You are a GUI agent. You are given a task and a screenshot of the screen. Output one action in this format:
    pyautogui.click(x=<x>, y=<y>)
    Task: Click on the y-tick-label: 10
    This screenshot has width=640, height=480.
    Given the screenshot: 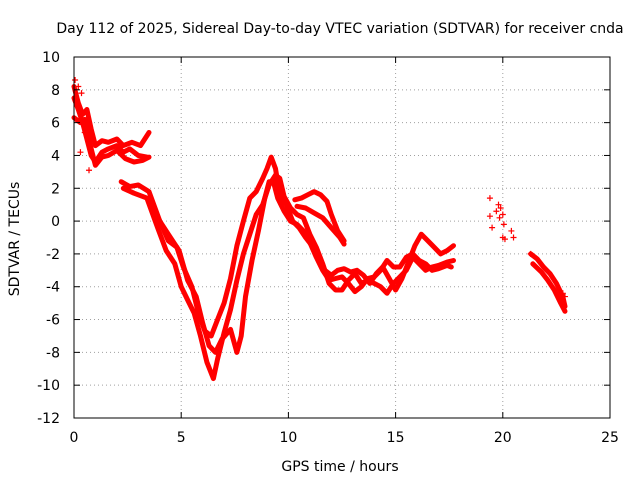 What is the action you would take?
    pyautogui.click(x=51, y=58)
    